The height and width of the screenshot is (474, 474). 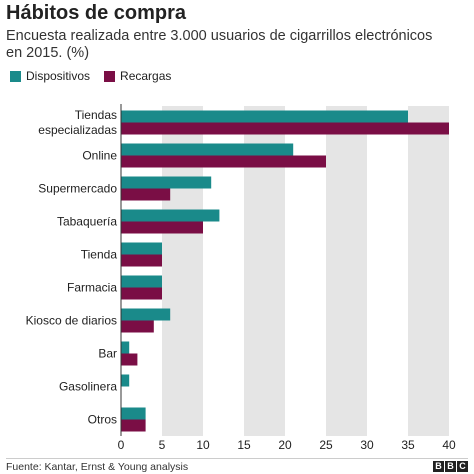 I want to click on legend-item-dispositivos: Dispositivos, so click(x=50, y=76).